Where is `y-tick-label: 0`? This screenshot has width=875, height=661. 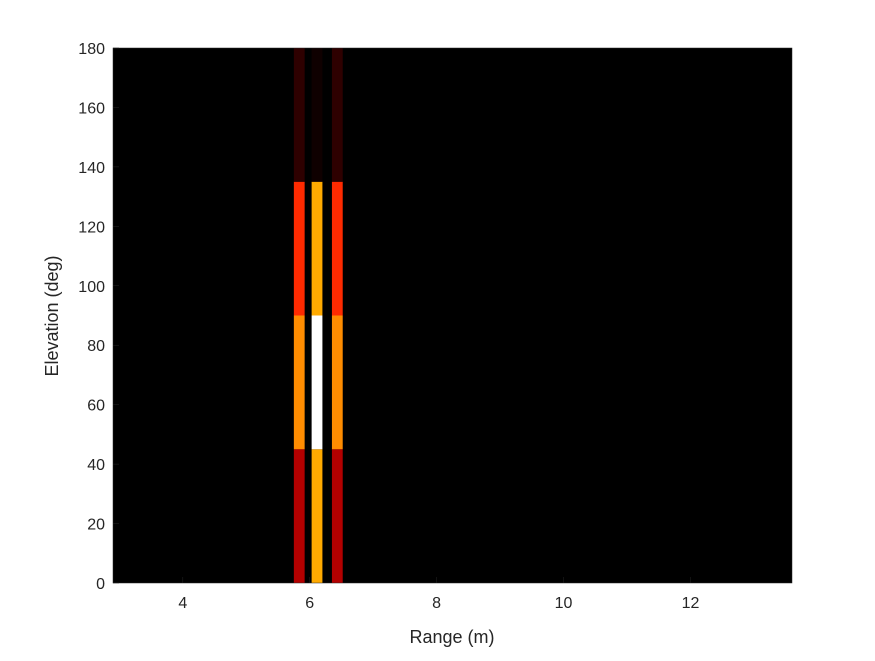
y-tick-label: 0 is located at coordinates (100, 584).